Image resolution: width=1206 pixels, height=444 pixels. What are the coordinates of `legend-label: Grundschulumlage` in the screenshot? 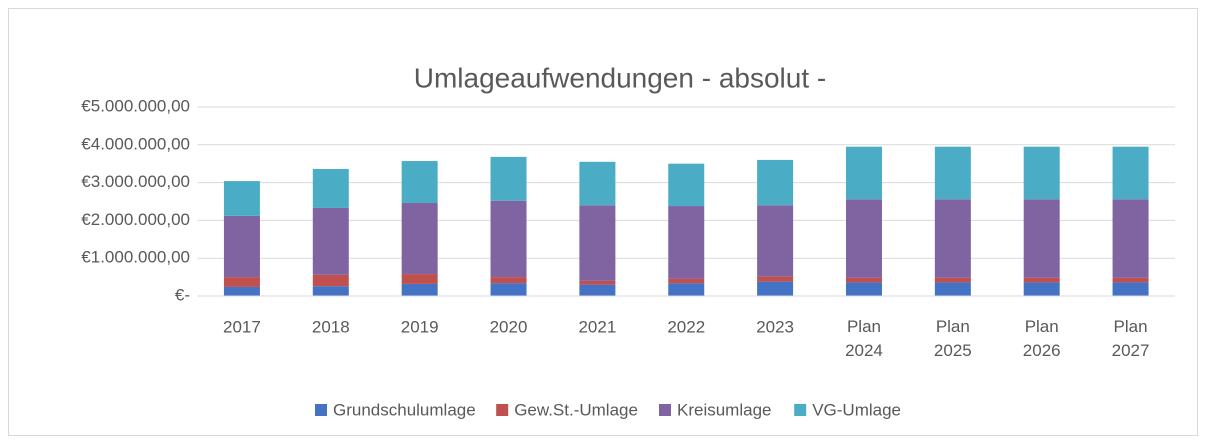 It's located at (404, 409).